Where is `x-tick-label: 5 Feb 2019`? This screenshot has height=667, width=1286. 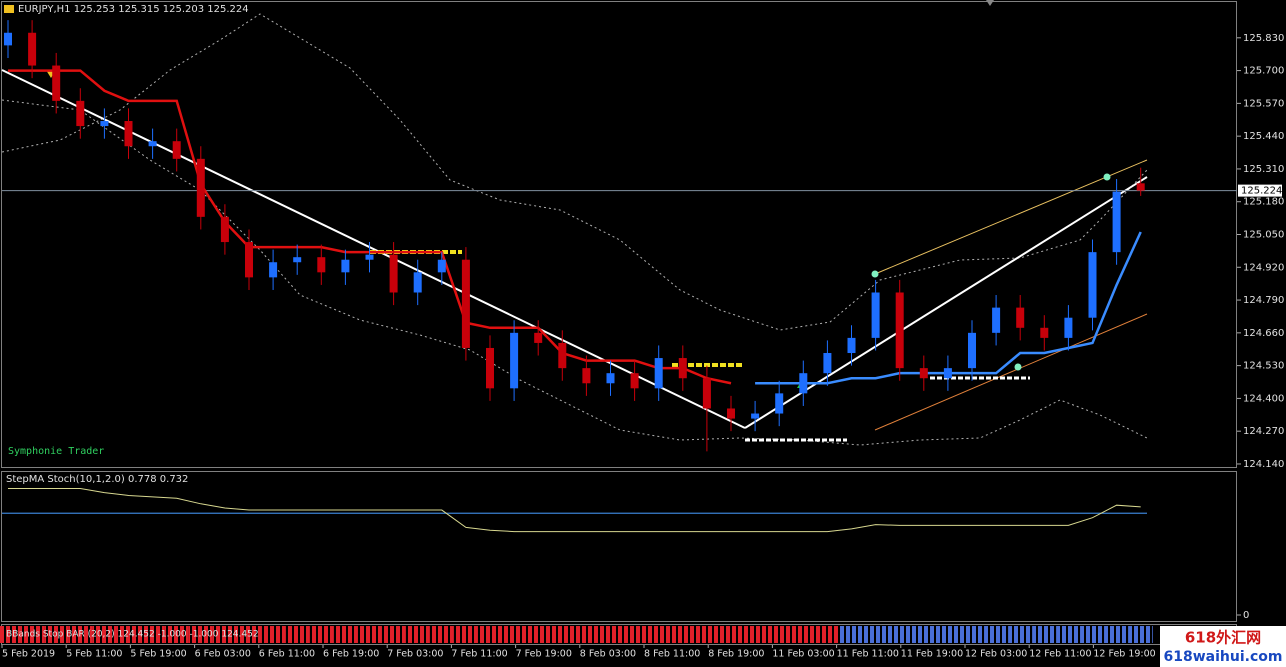 x-tick-label: 5 Feb 2019 is located at coordinates (28, 654).